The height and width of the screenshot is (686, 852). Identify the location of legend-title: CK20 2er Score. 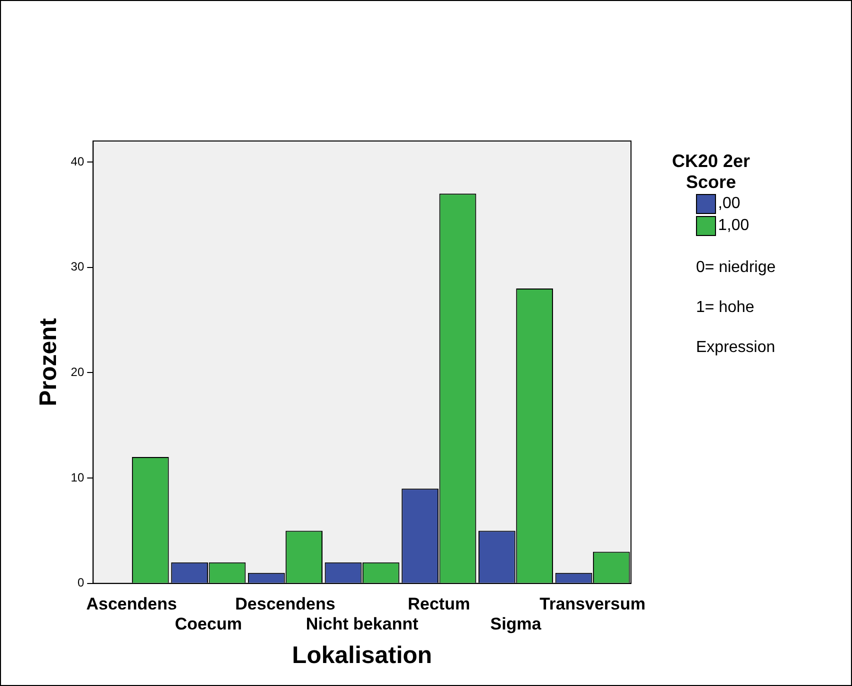
(711, 172).